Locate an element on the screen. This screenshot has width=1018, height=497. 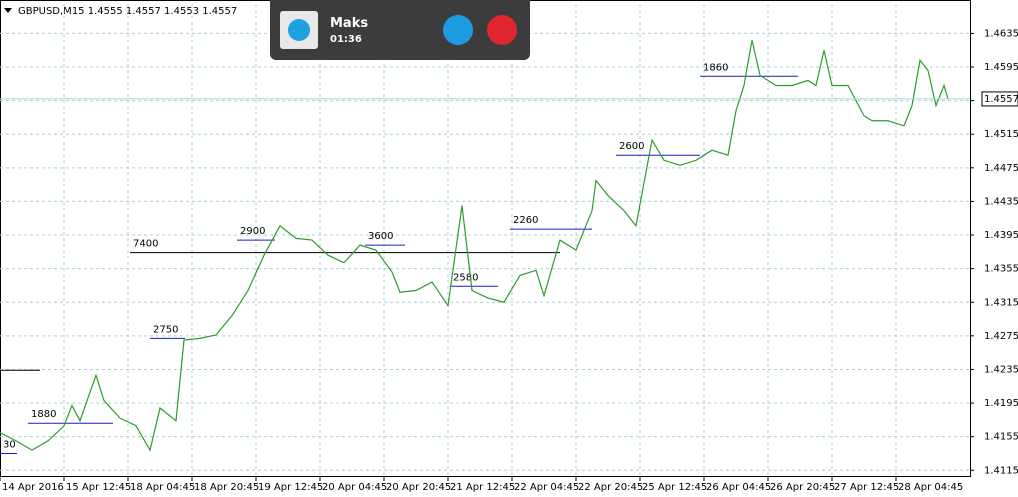
x-tick-label: 15 Apr 12:45 is located at coordinates (98, 487).